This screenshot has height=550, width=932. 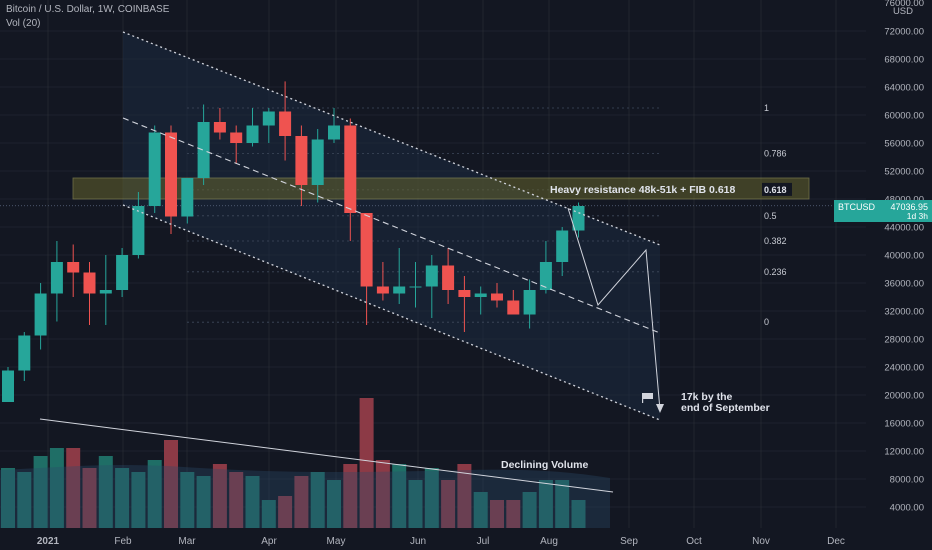 I want to click on x-tick-label: Nov, so click(x=761, y=541).